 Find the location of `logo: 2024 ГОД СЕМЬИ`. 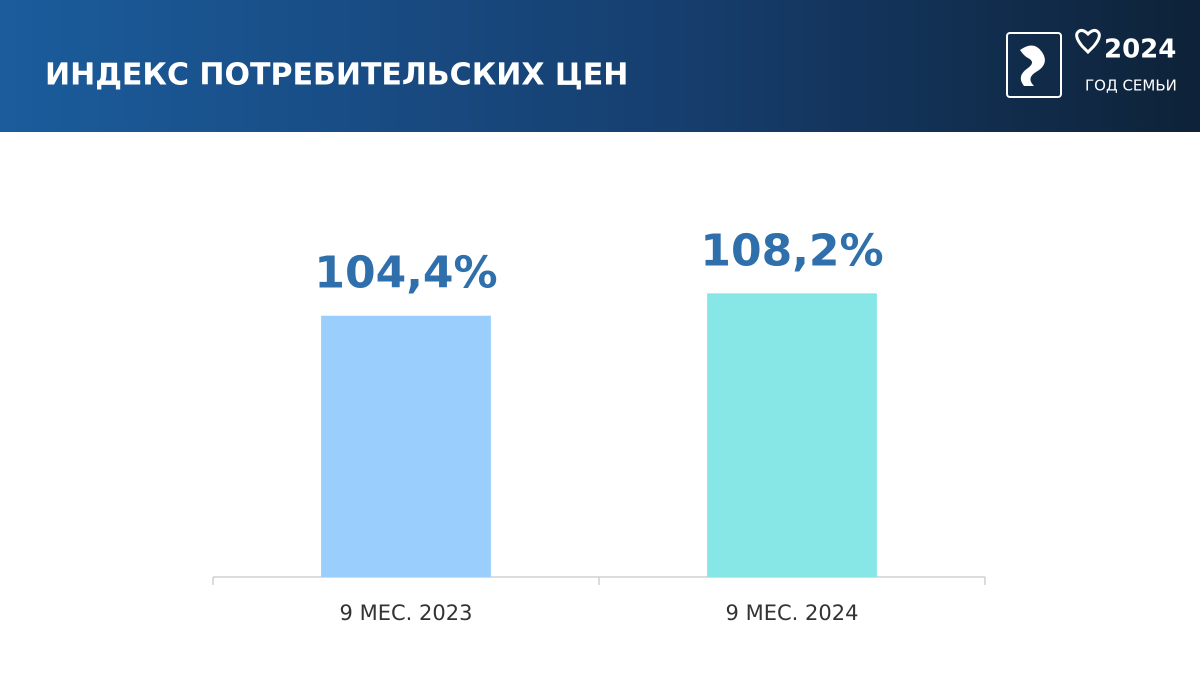

logo: 2024 ГОД СЕМЬИ is located at coordinates (1091, 63).